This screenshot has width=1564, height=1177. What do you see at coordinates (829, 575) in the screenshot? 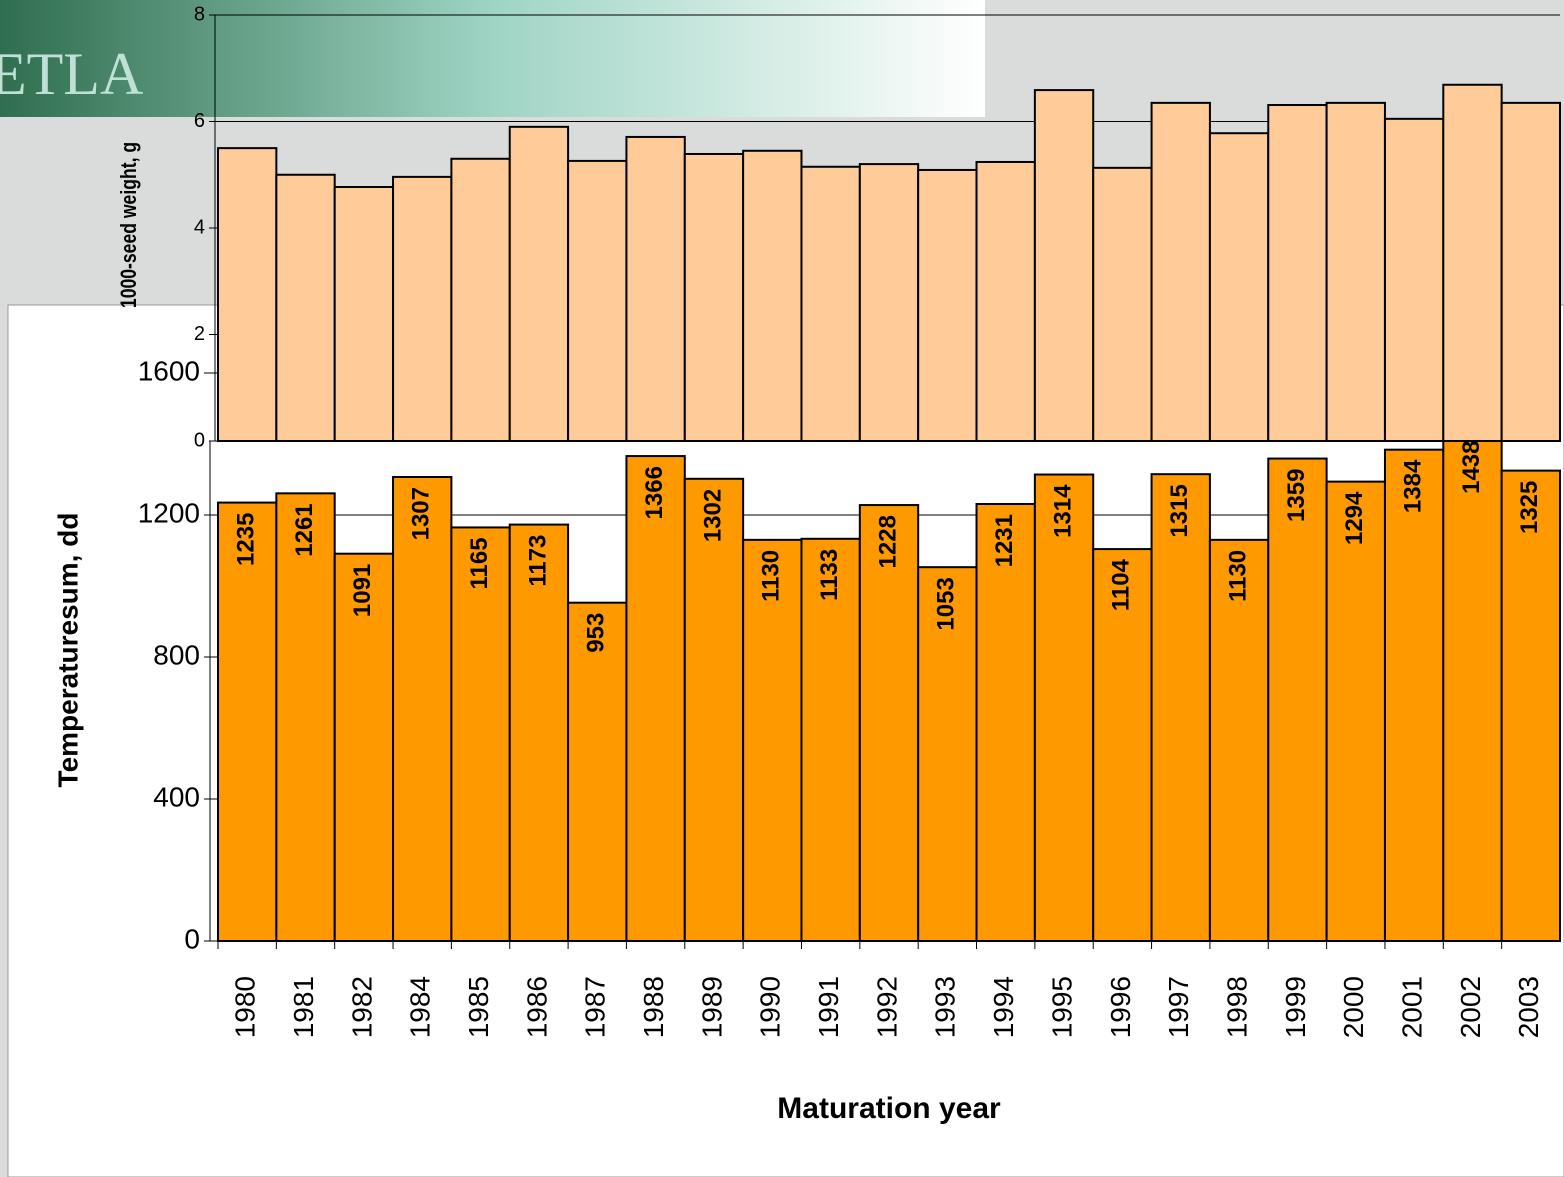
I see `value-label: 1133` at bounding box center [829, 575].